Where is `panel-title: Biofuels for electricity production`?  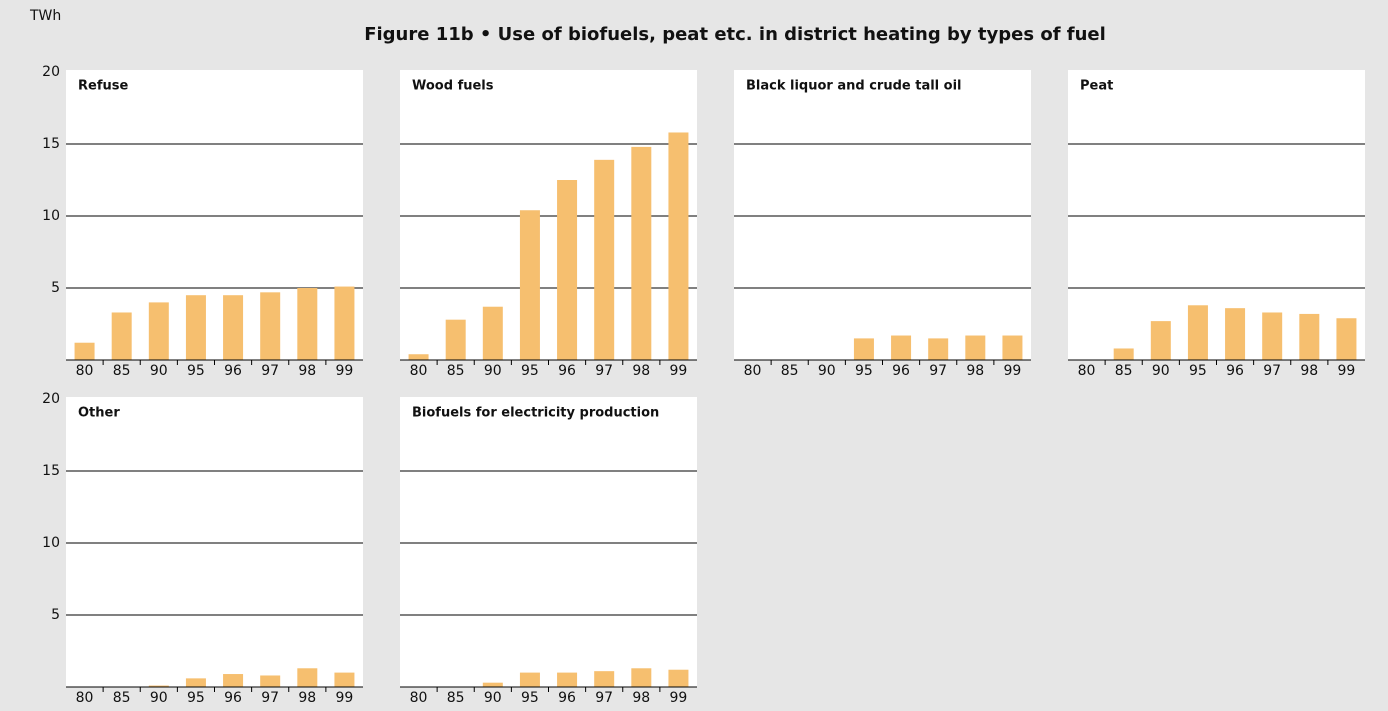
panel-title: Biofuels for electricity production is located at coordinates (535, 413).